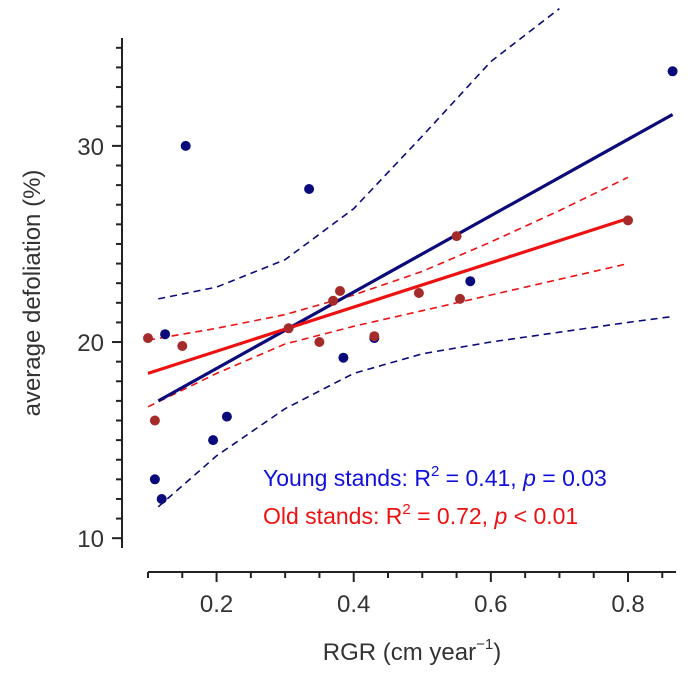 This screenshot has height=677, width=689. I want to click on y-tick-label: 10, so click(90, 539).